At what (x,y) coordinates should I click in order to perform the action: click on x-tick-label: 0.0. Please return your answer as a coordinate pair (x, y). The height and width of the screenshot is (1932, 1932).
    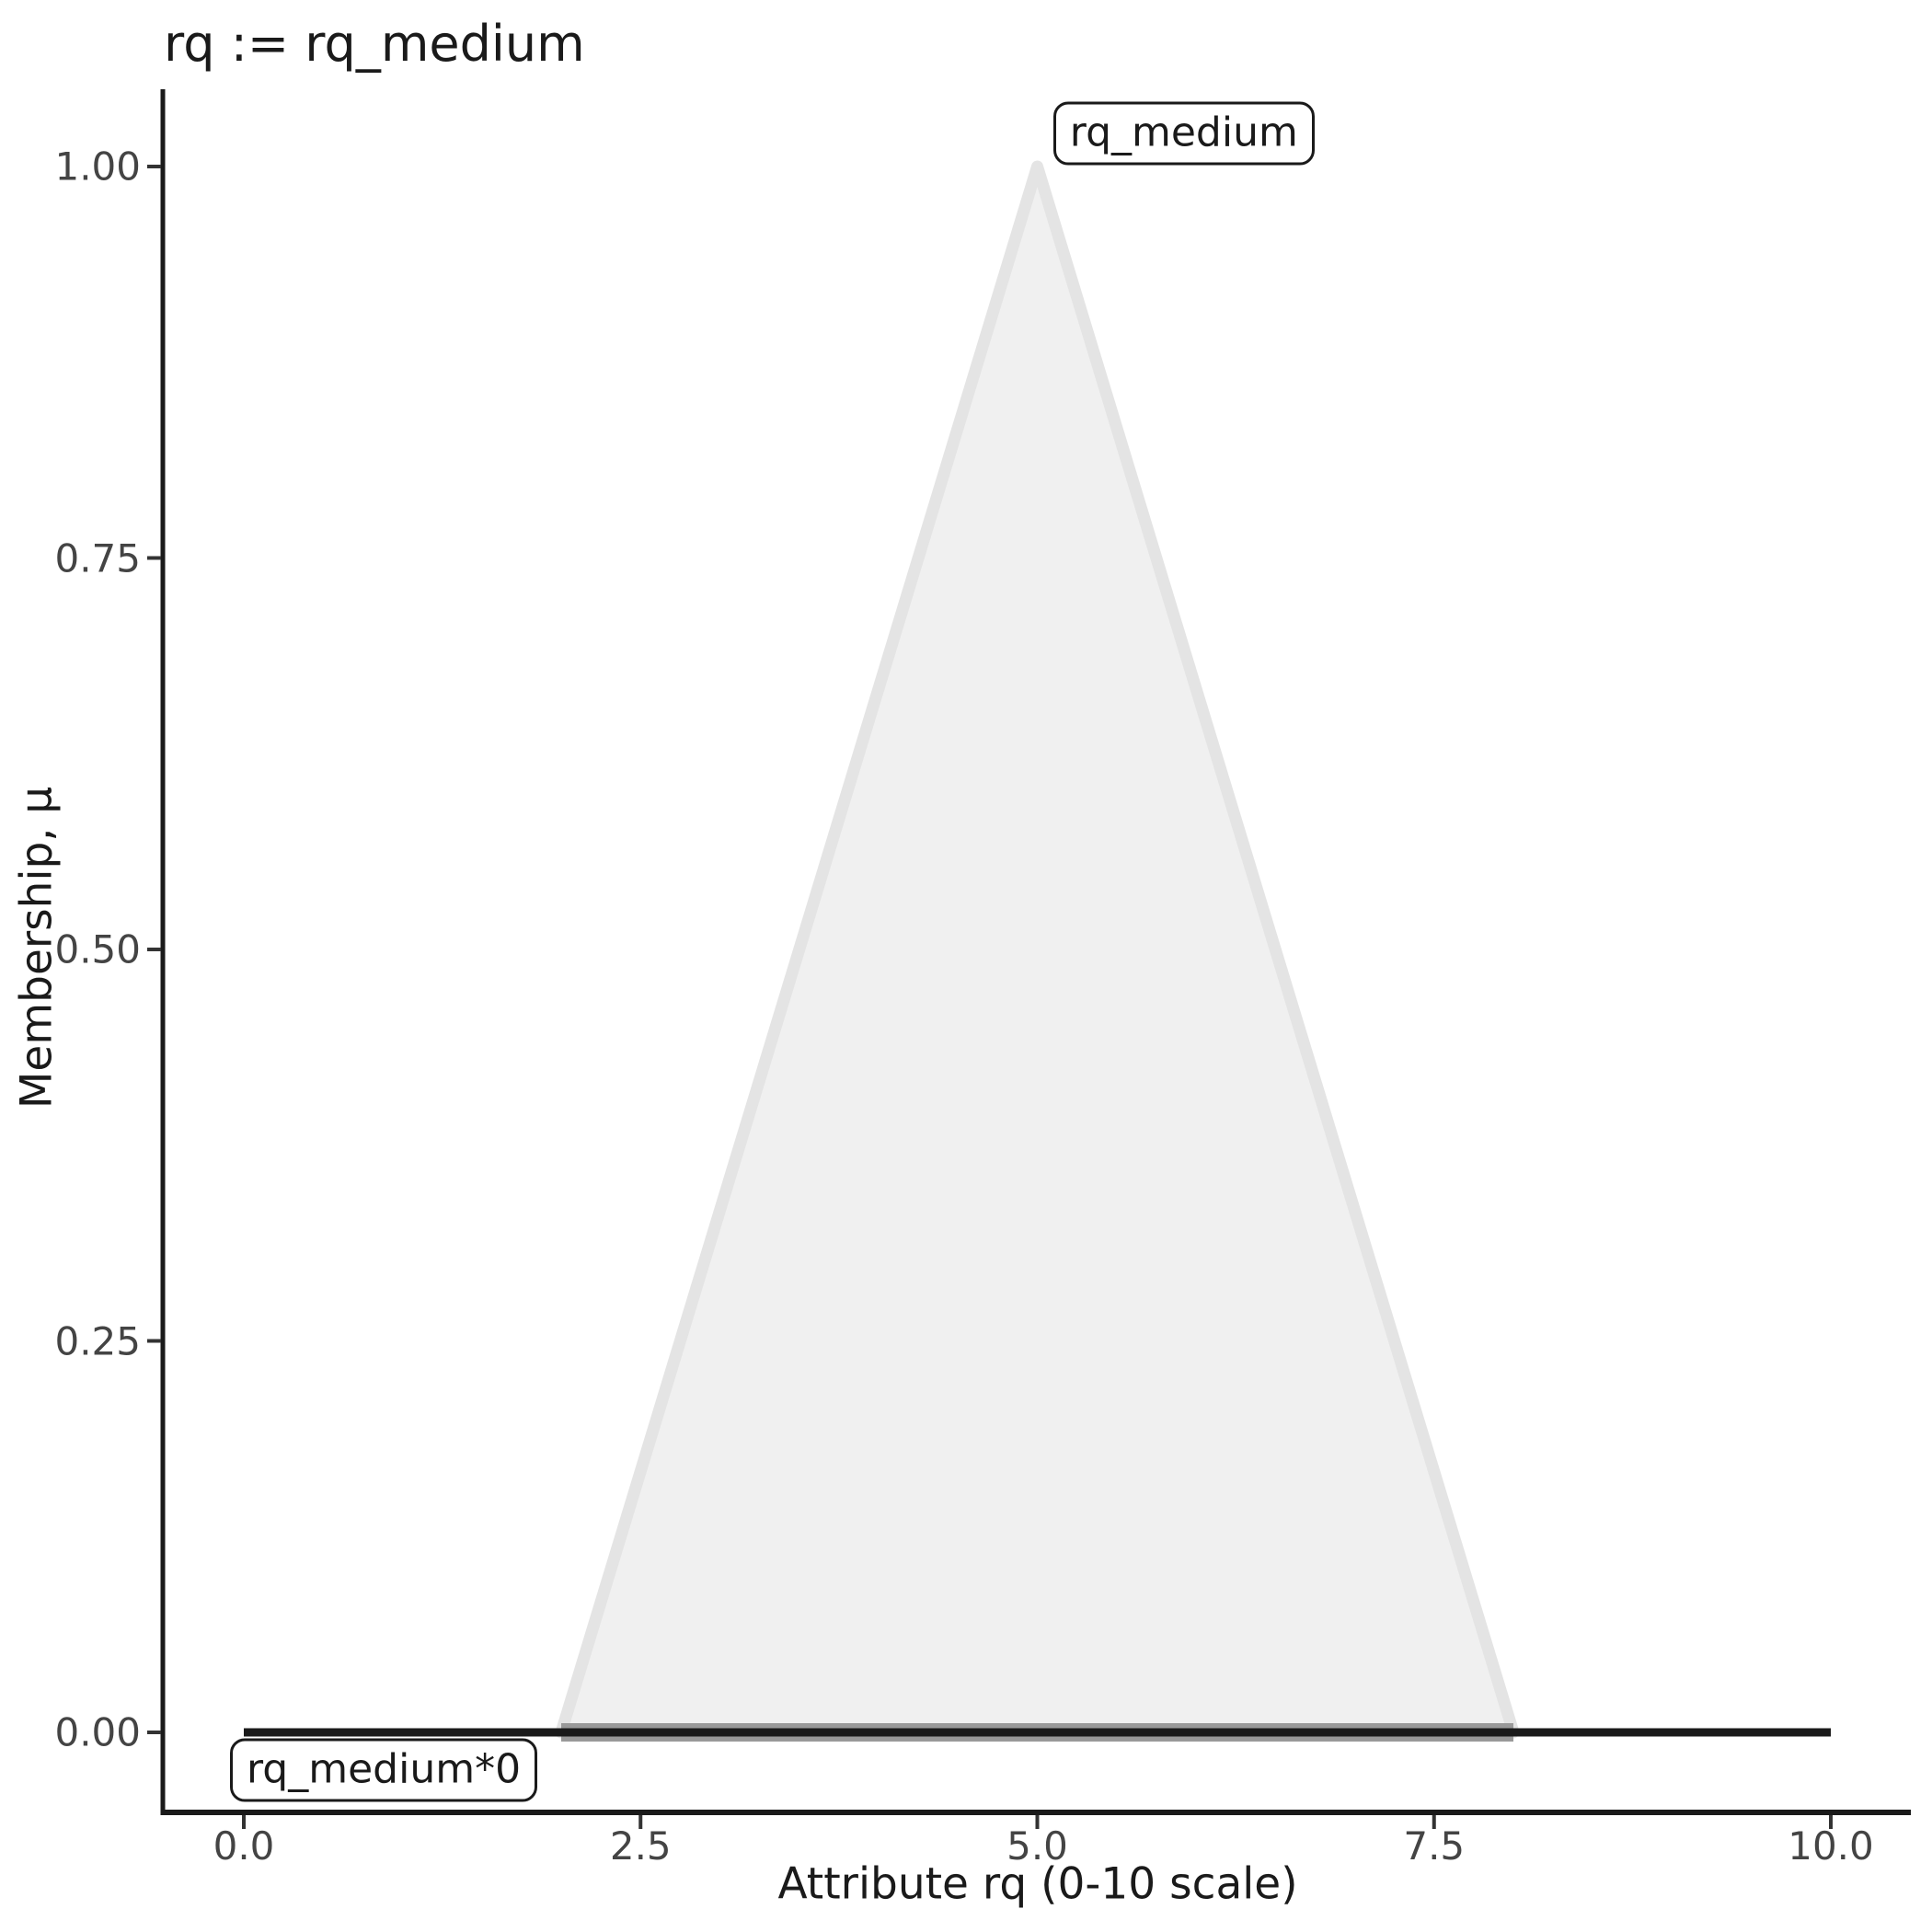
    Looking at the image, I should click on (244, 1846).